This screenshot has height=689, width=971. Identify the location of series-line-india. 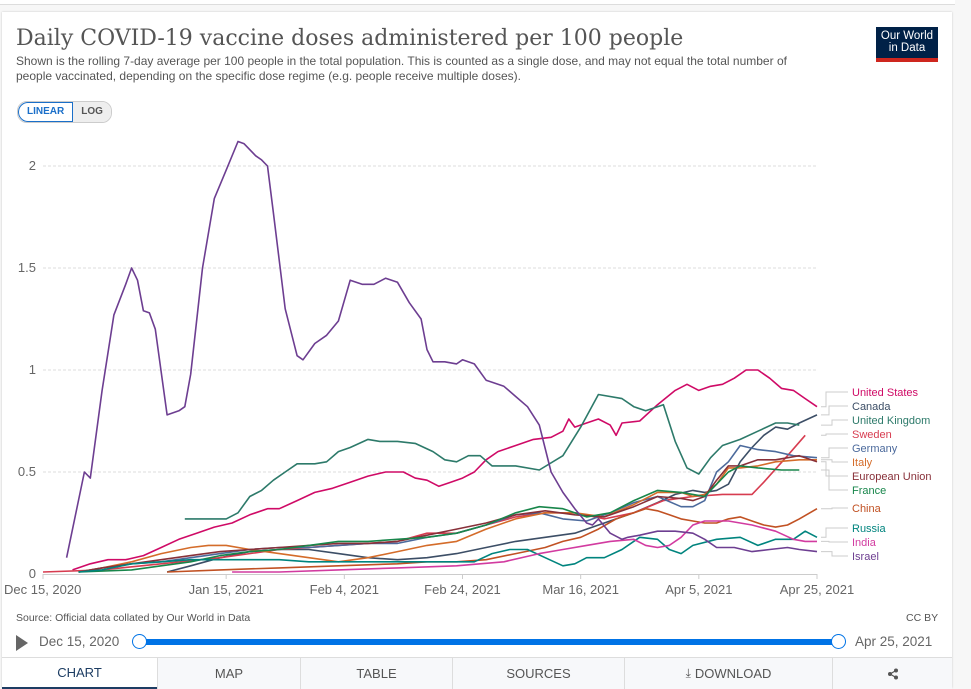
(524, 546).